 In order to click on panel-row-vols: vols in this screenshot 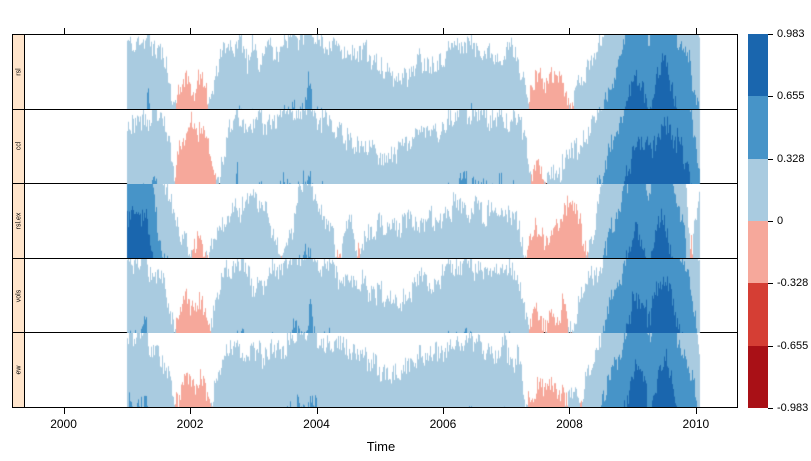, I will do `click(375, 296)`.